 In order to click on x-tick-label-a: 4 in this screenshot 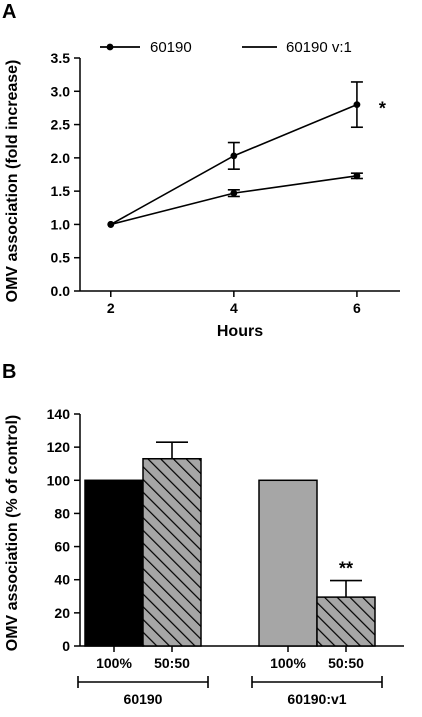, I will do `click(234, 308)`.